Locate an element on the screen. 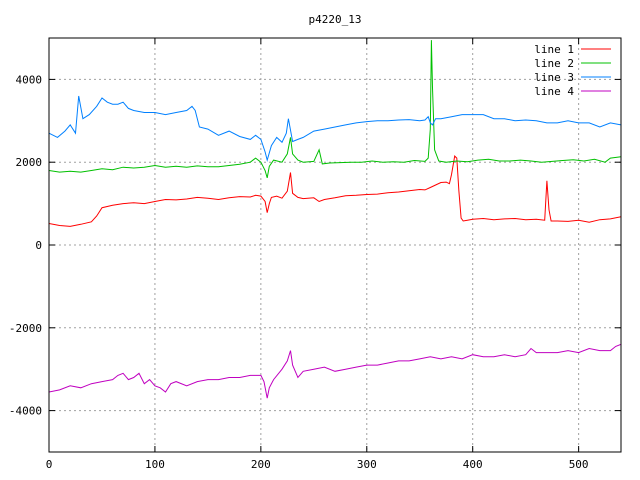 The width and height of the screenshot is (640, 480). x-tick-label: 300 is located at coordinates (367, 464).